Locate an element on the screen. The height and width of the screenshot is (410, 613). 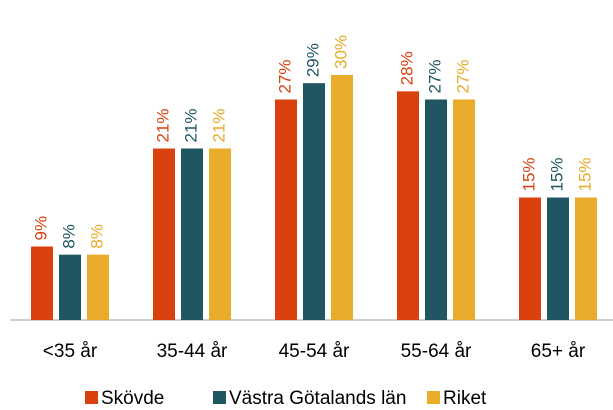
legend-label: Riket is located at coordinates (465, 398).